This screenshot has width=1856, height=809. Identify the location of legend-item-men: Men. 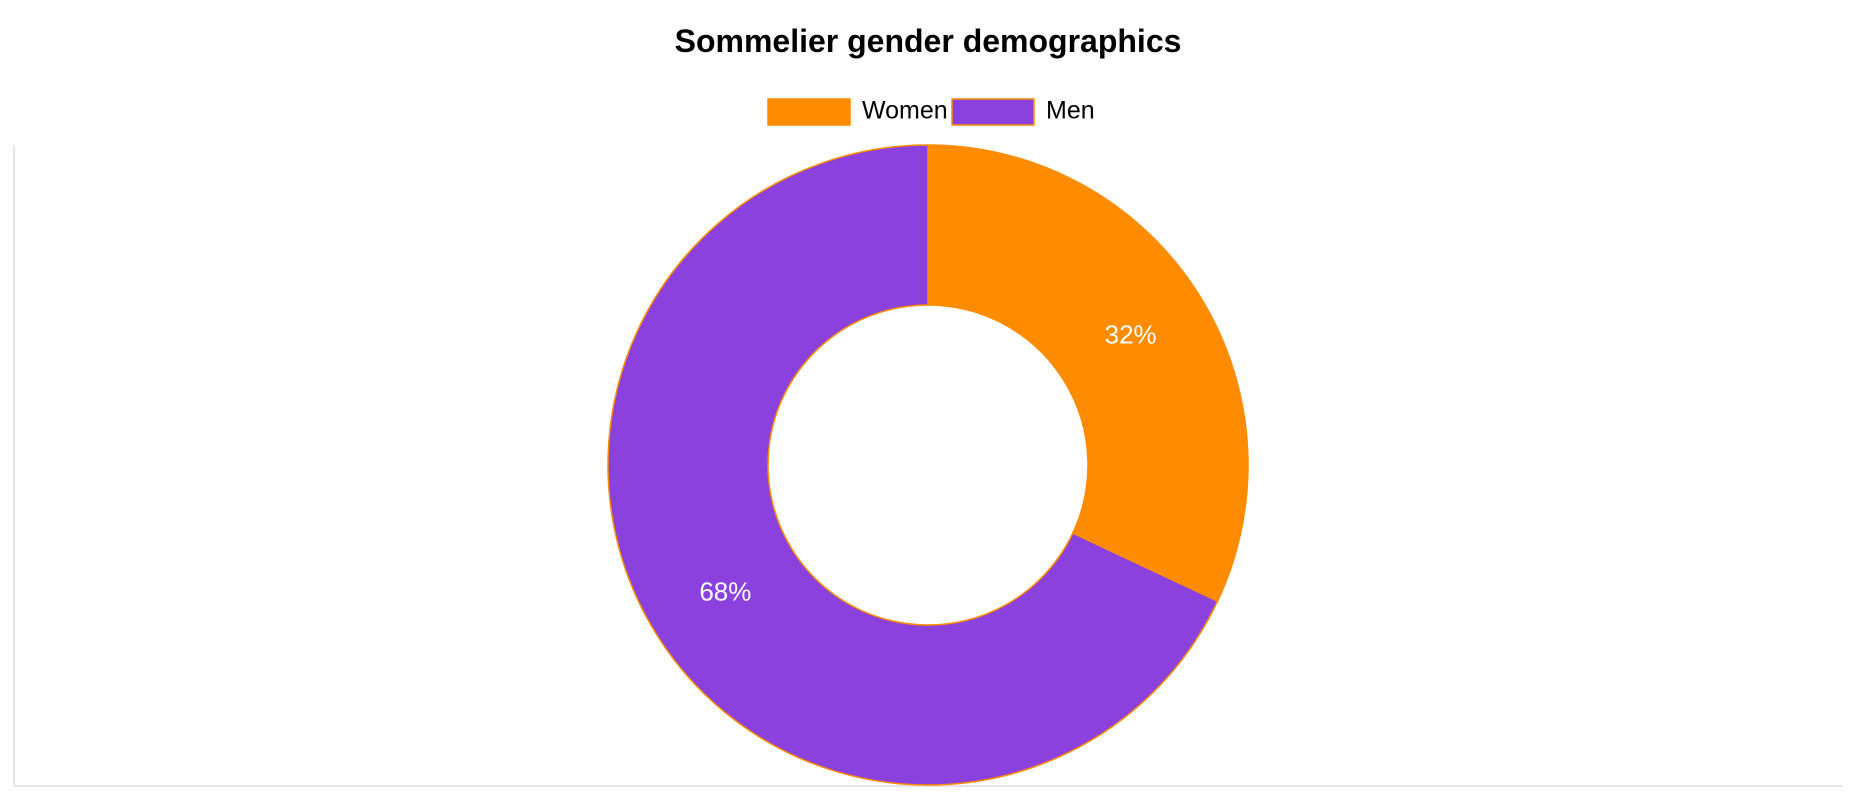
(1023, 111).